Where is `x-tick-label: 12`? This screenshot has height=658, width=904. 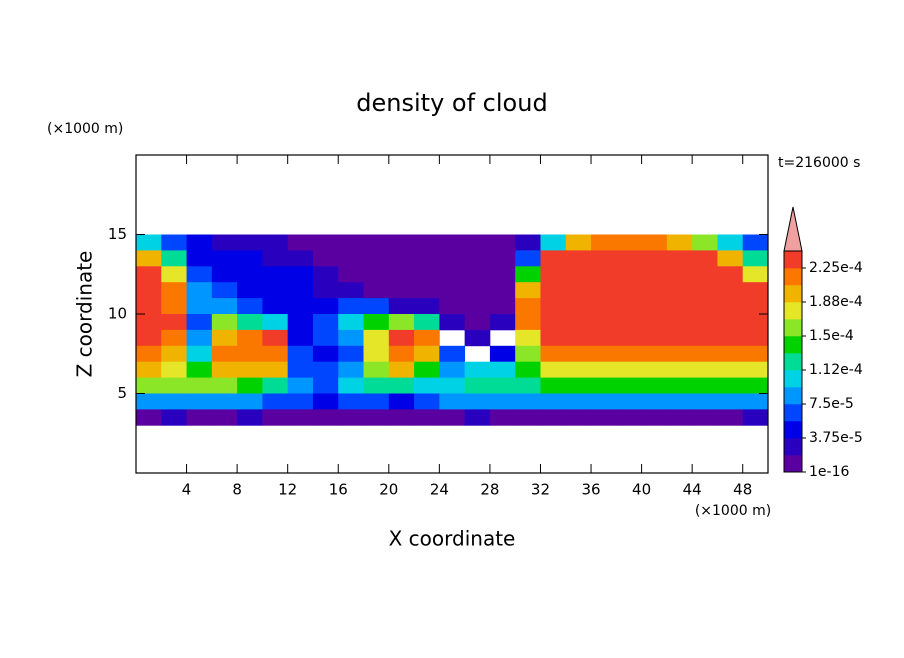 x-tick-label: 12 is located at coordinates (287, 490).